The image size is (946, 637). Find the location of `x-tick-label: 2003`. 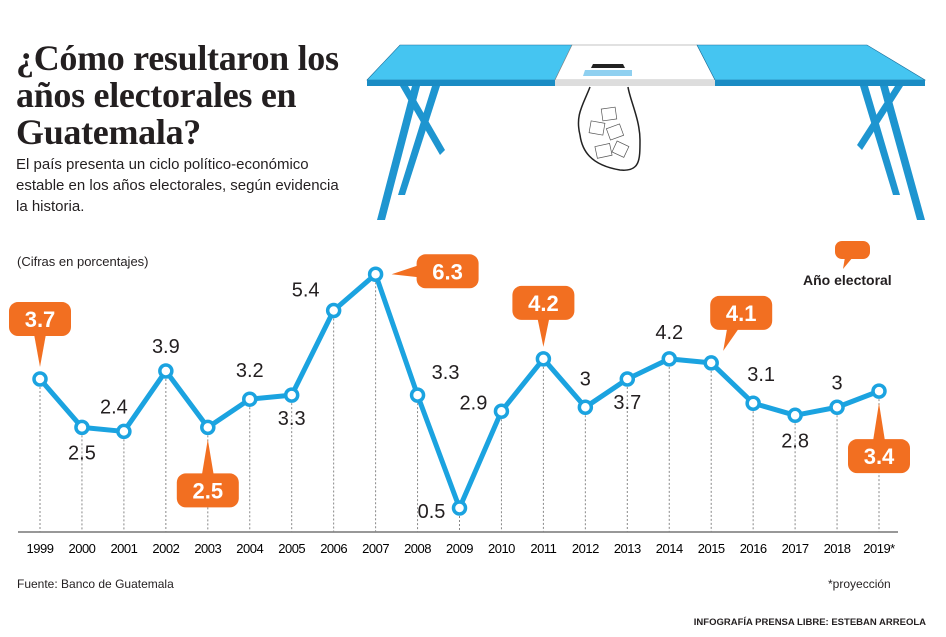

x-tick-label: 2003 is located at coordinates (207, 548).